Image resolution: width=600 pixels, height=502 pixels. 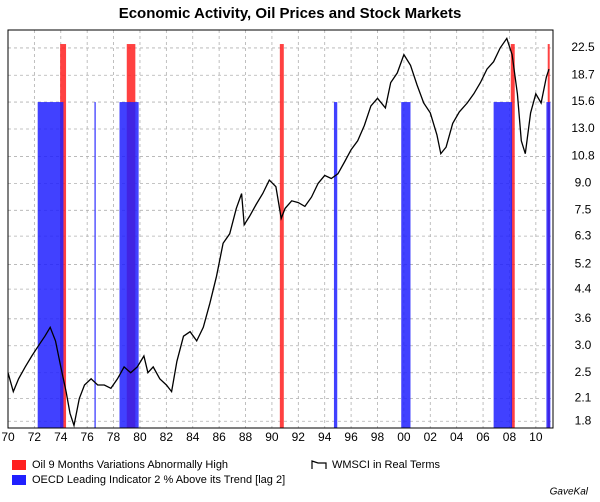 What do you see at coordinates (431, 437) in the screenshot?
I see `x-tick-label: 02` at bounding box center [431, 437].